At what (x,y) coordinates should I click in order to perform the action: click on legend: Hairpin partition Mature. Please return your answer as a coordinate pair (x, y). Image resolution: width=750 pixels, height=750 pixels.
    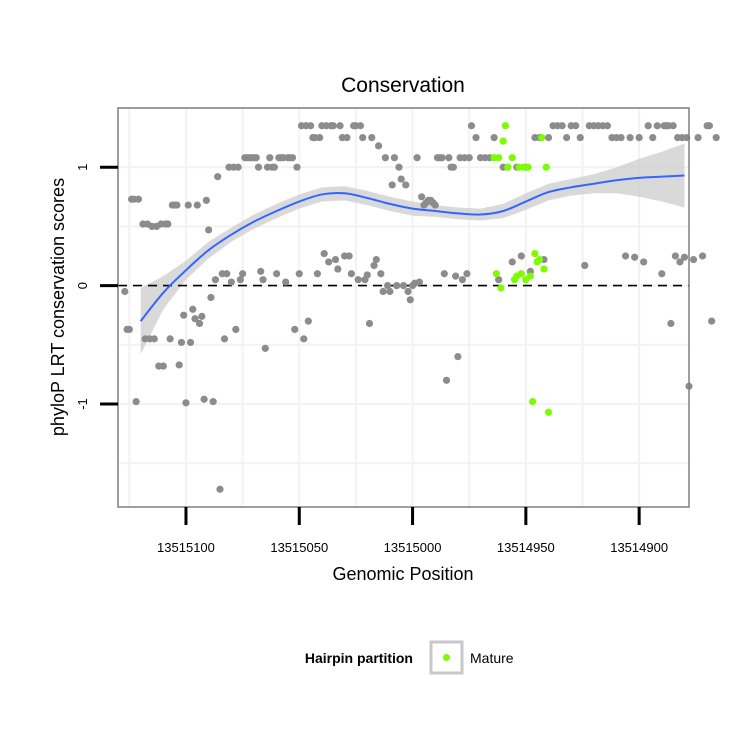
    Looking at the image, I should click on (409, 657).